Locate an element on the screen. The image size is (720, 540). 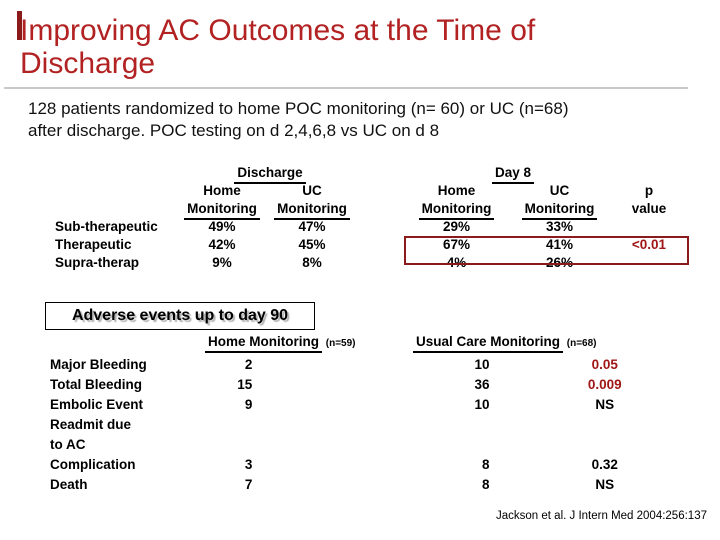
cell-discharge-home: 49% is located at coordinates (222, 226).